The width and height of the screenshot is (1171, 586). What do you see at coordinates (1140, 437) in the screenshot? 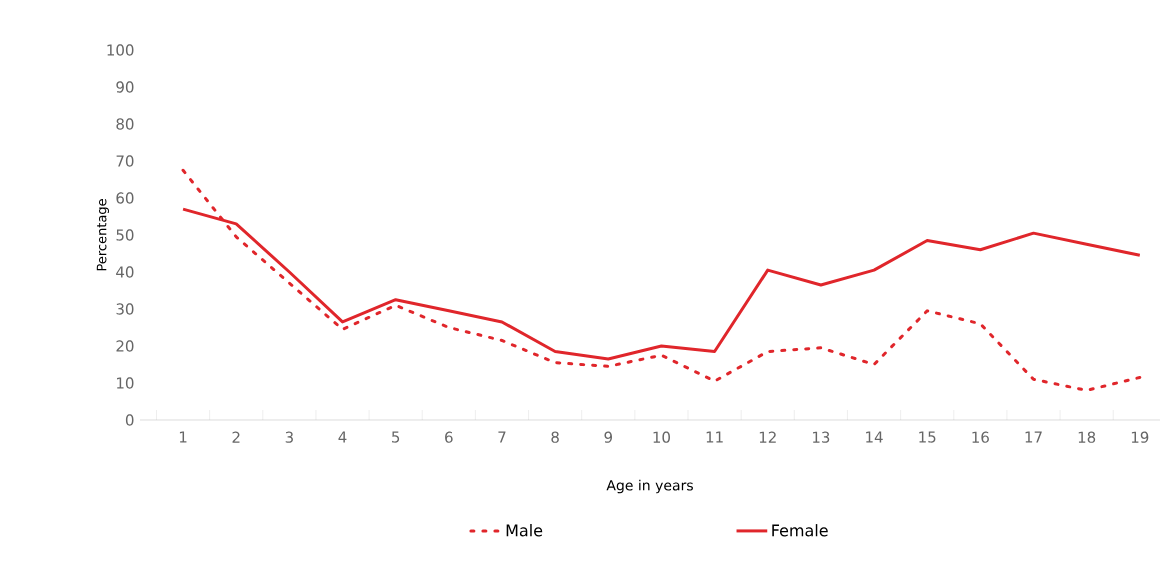
I see `x-tick-label: 19` at bounding box center [1140, 437].